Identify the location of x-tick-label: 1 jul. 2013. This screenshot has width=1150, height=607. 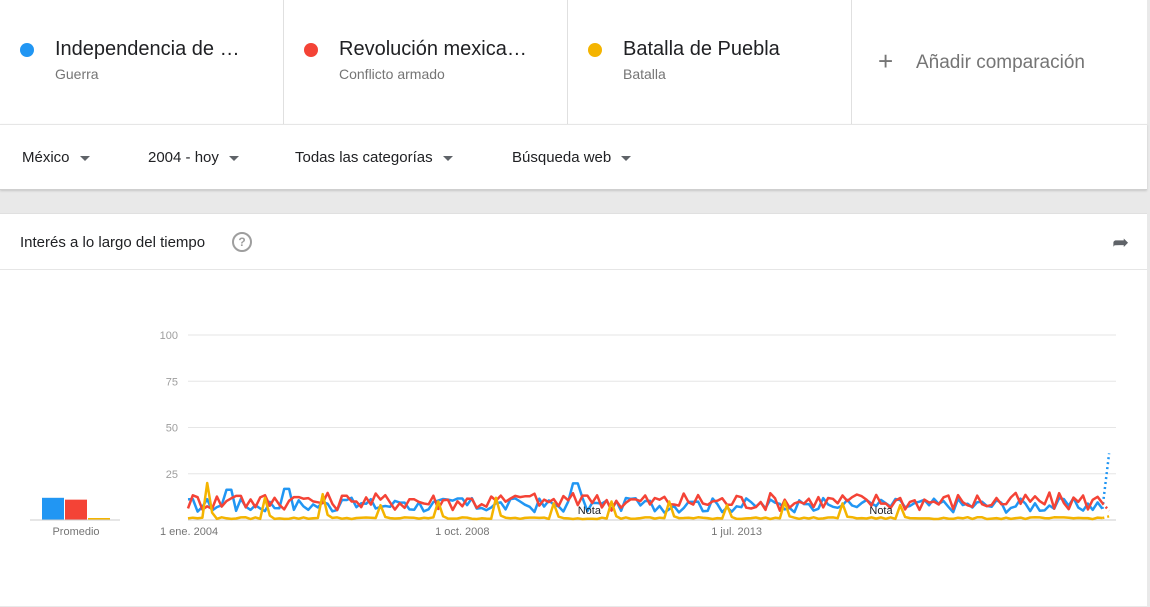
(736, 532).